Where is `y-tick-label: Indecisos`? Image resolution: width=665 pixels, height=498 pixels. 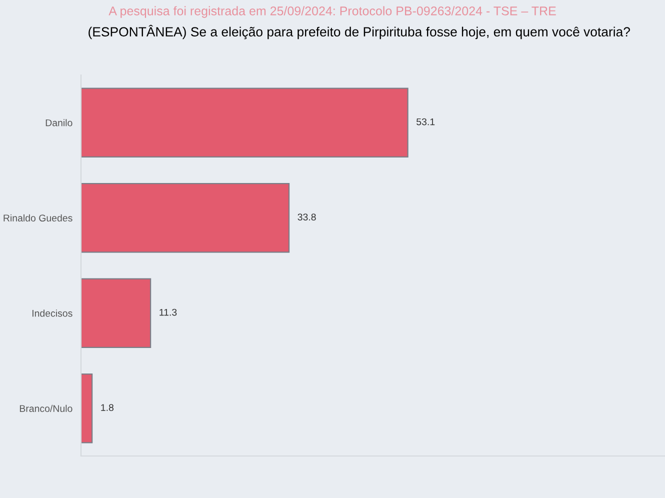
y-tick-label: Indecisos is located at coordinates (52, 313).